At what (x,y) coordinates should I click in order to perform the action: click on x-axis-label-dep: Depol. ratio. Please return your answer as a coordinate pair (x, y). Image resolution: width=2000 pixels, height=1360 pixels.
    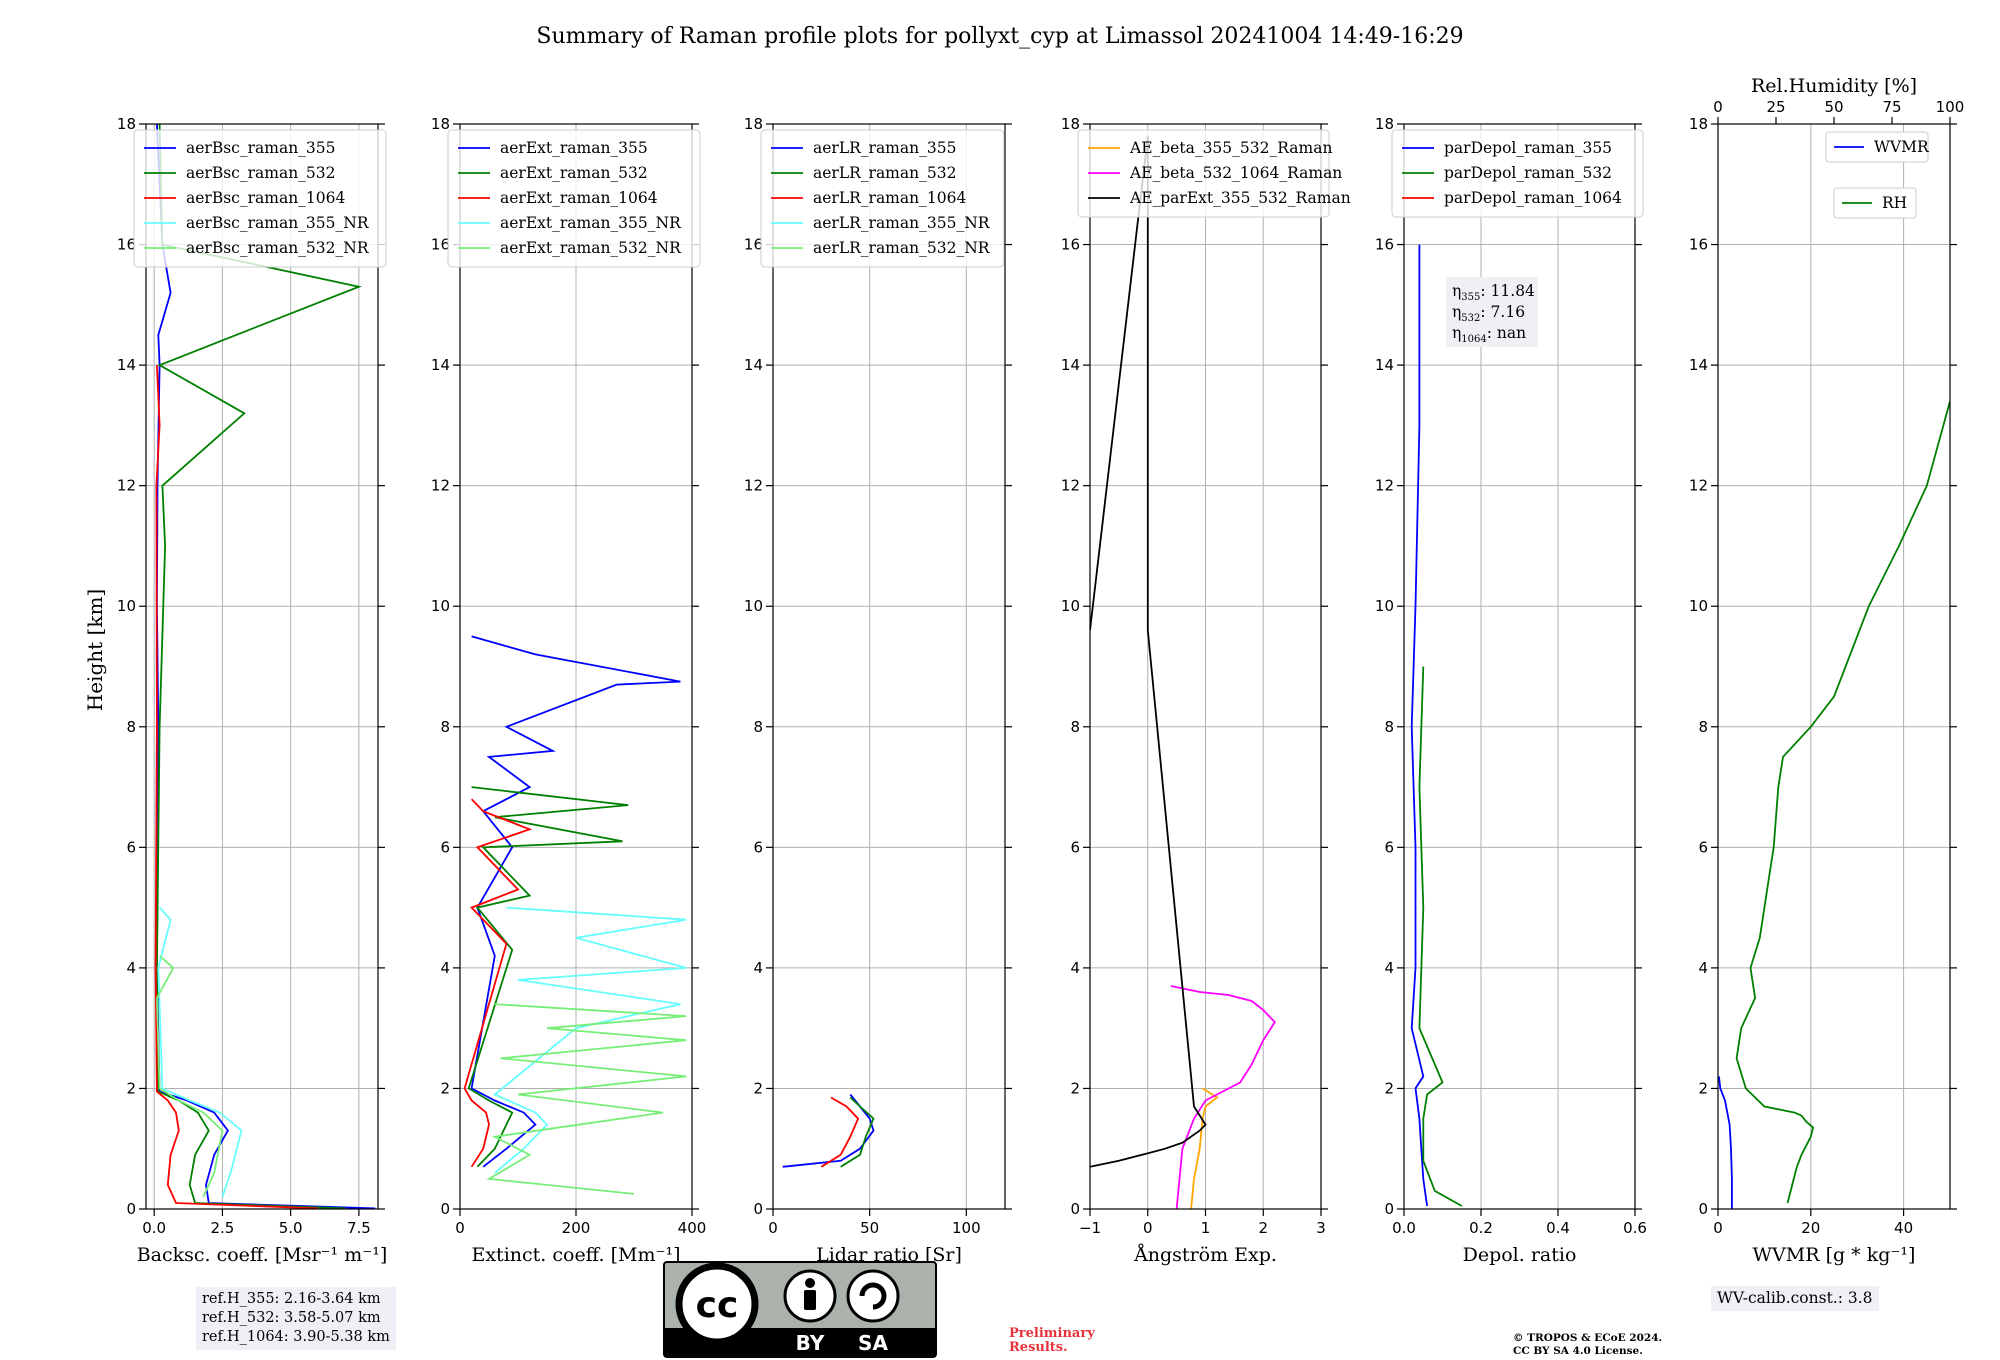
    Looking at the image, I should click on (1520, 1255).